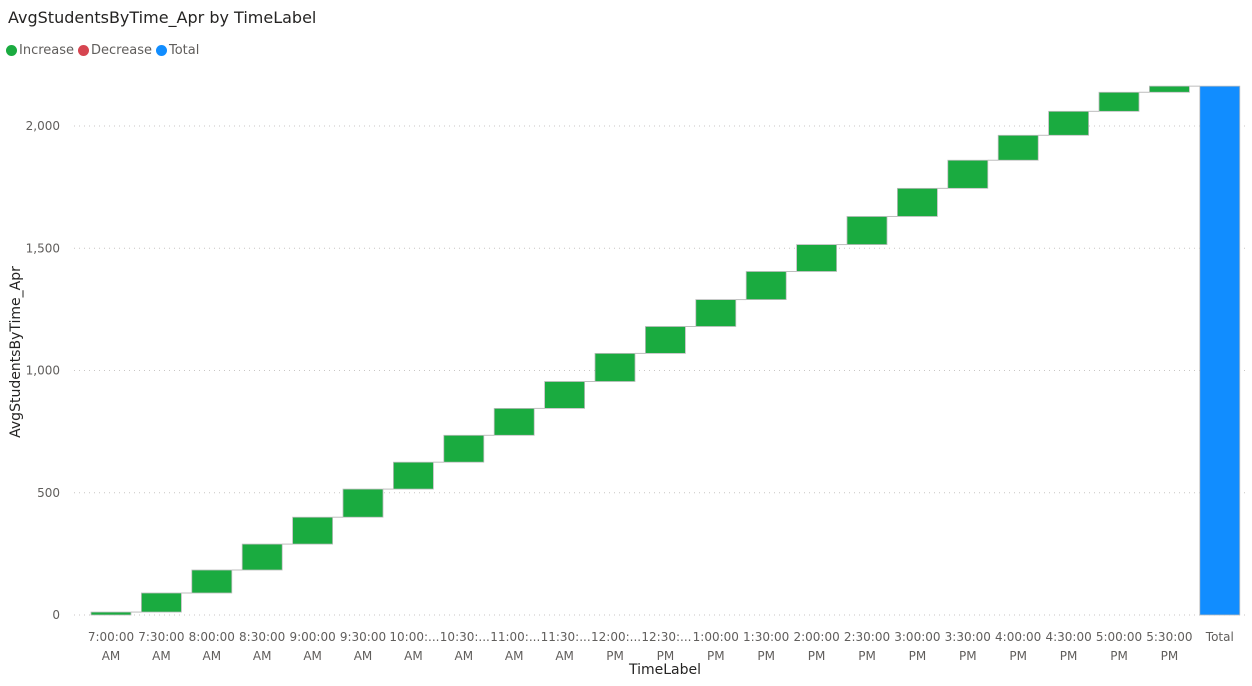  I want to click on x-tick-label: 7:00:00 AM, so click(111, 646).